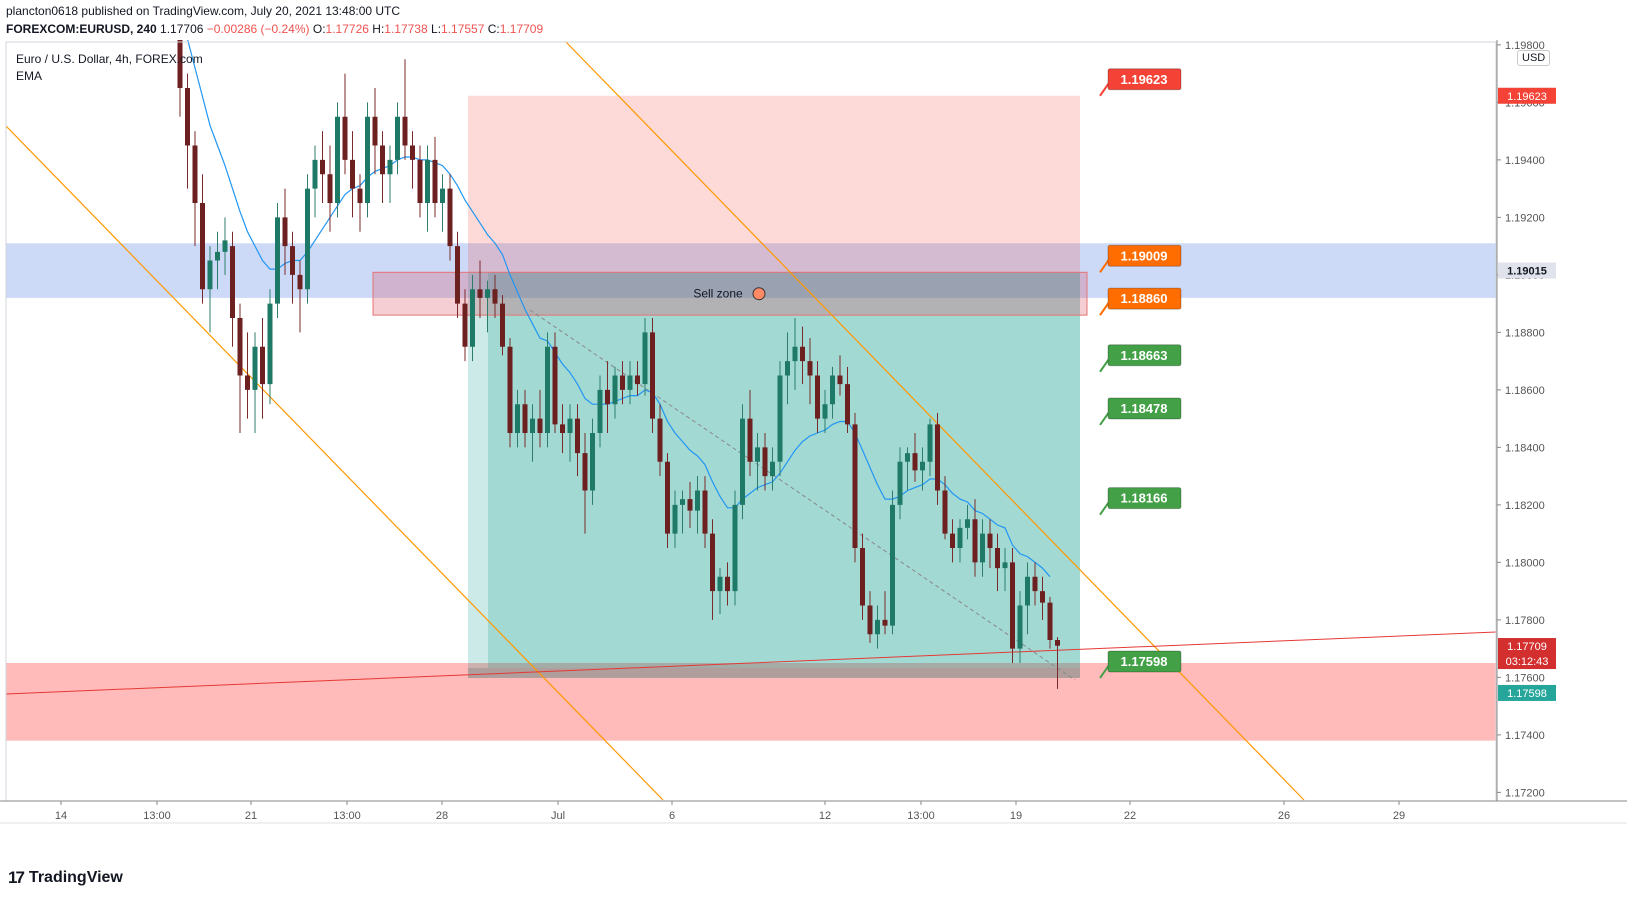  I want to click on price-label-entry: 1.18860, so click(1140, 301).